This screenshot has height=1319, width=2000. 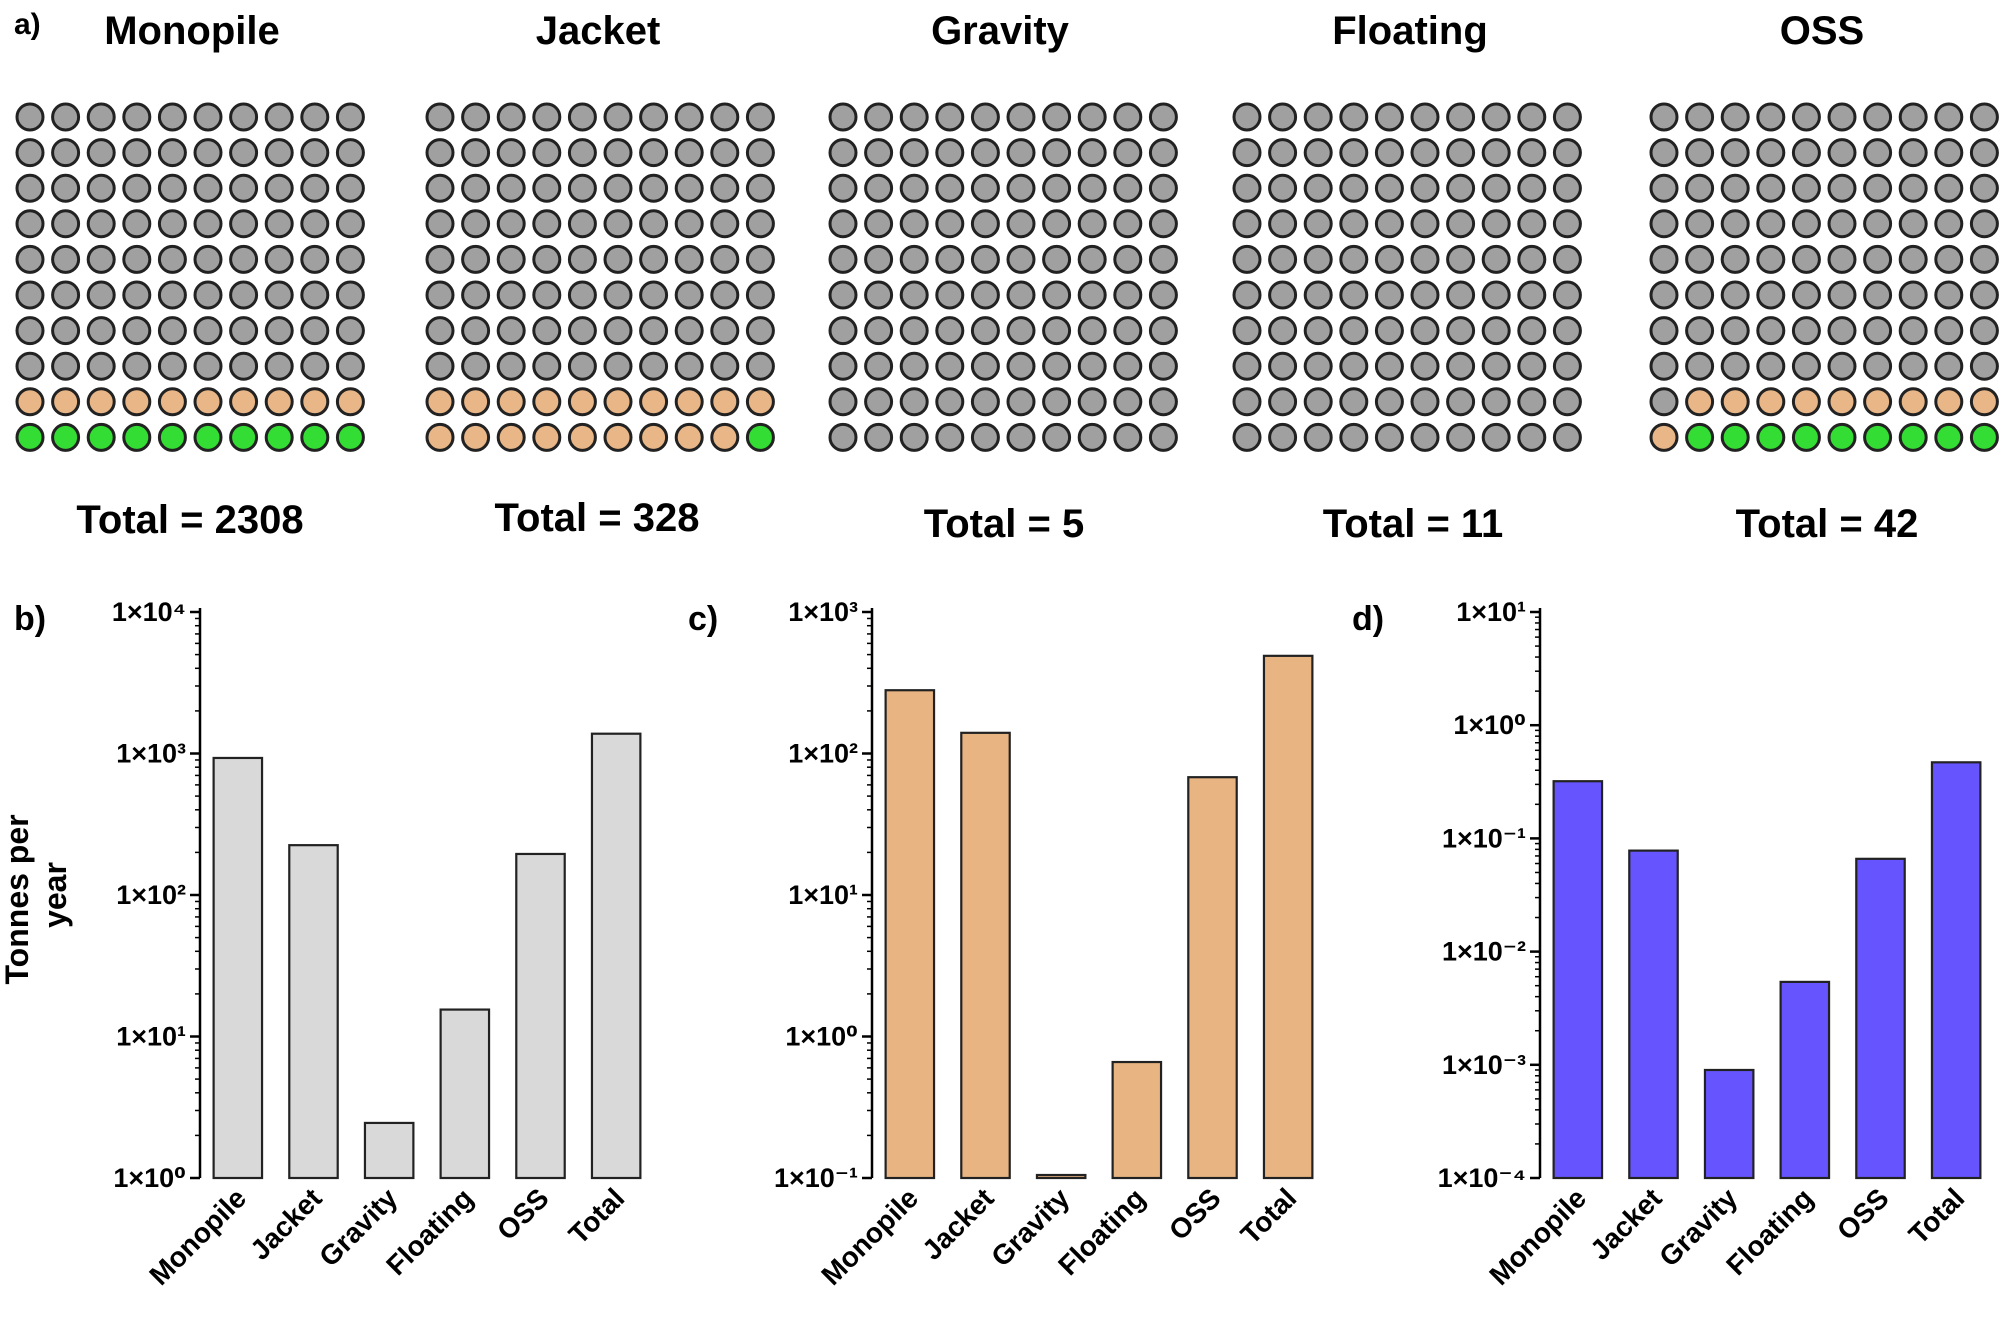 I want to click on bar-gravity, so click(x=1729, y=1124).